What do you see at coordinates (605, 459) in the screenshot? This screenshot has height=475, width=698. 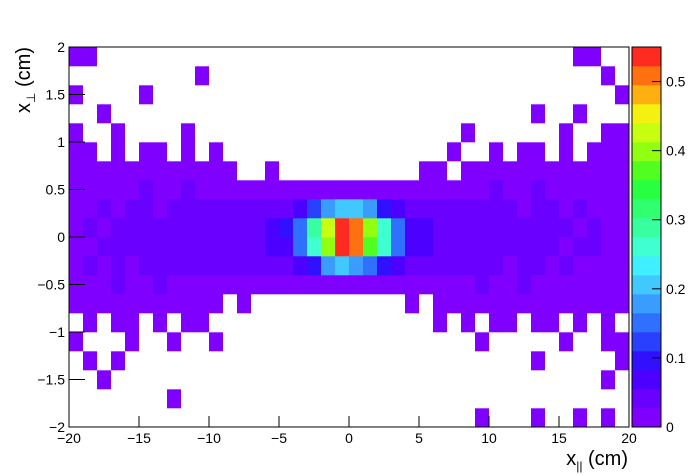 I see `x-title-unit: (cm)` at bounding box center [605, 459].